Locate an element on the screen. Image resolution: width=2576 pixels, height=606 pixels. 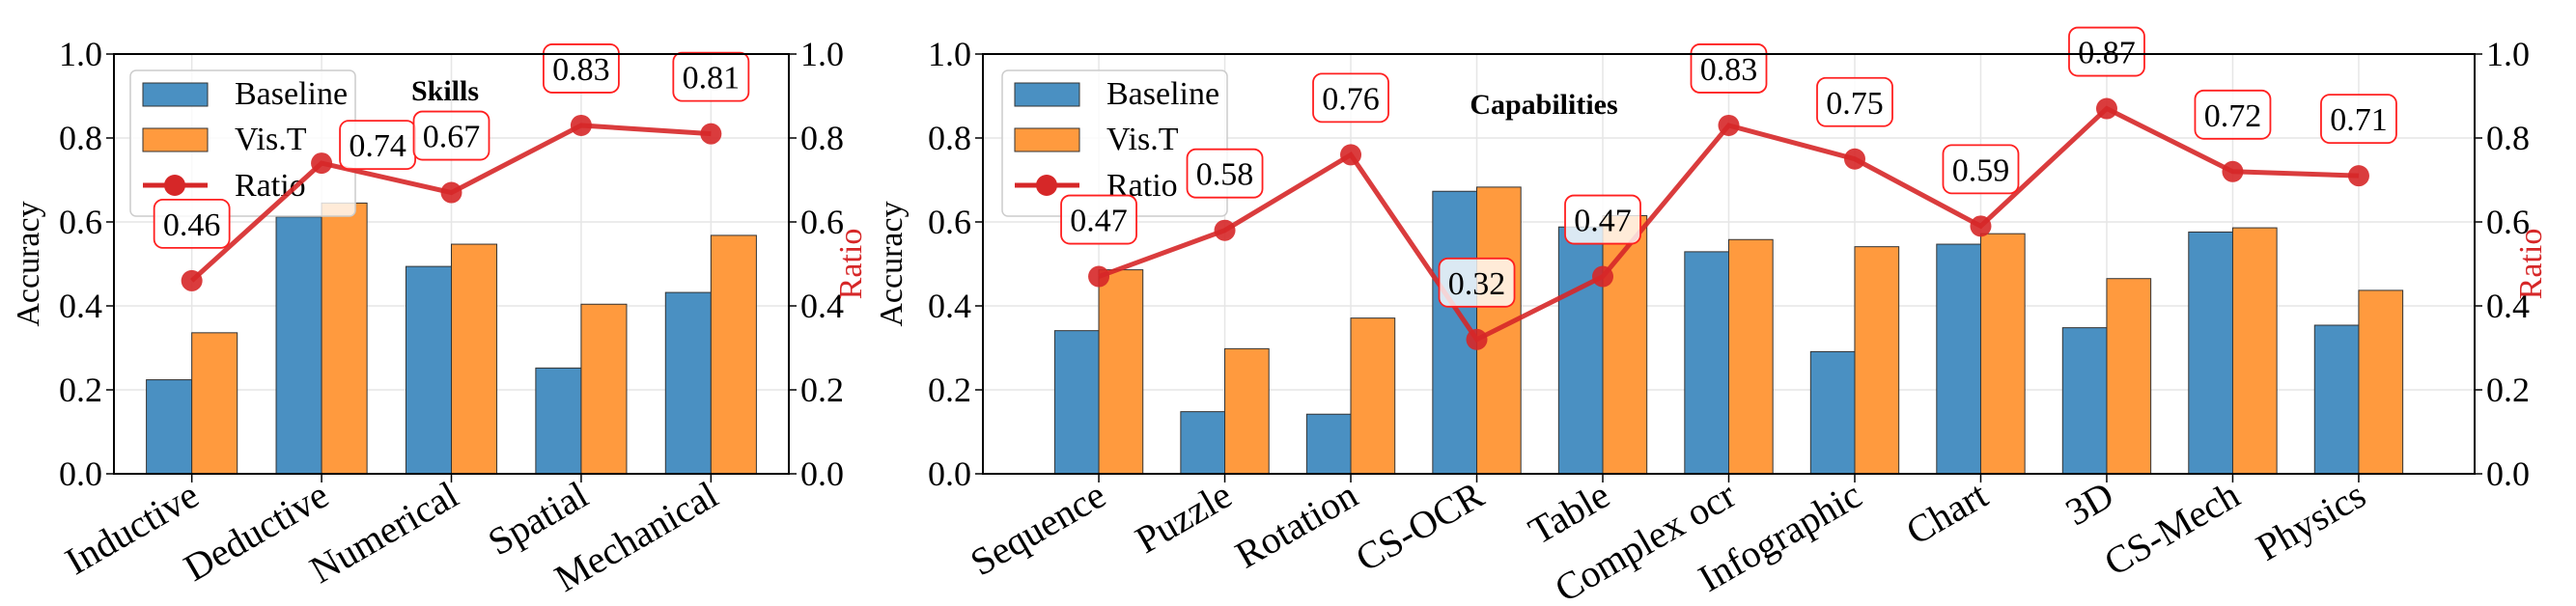
legend-swatch-baseline is located at coordinates (176, 95).